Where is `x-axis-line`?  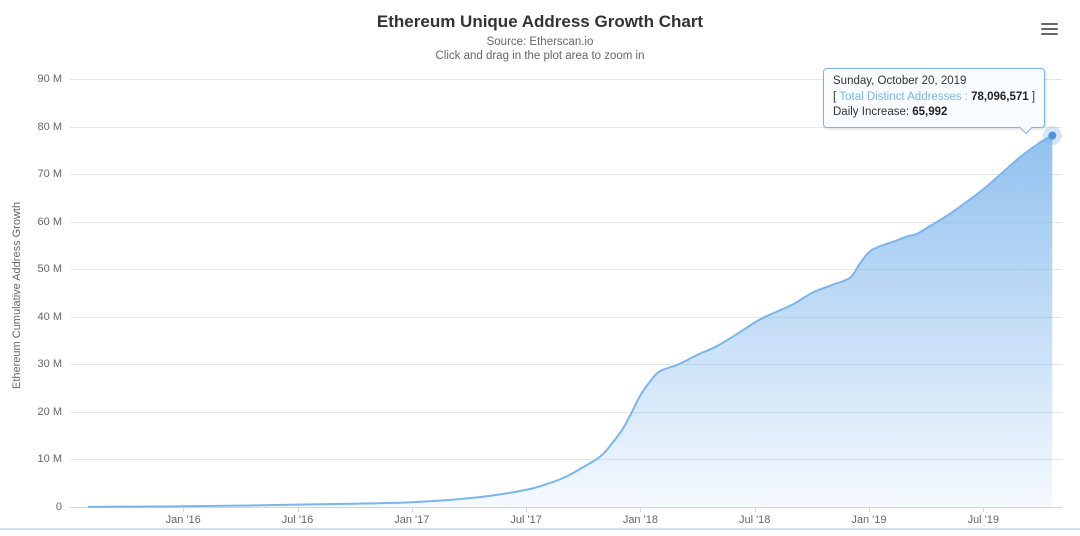
x-axis-line is located at coordinates (566, 507).